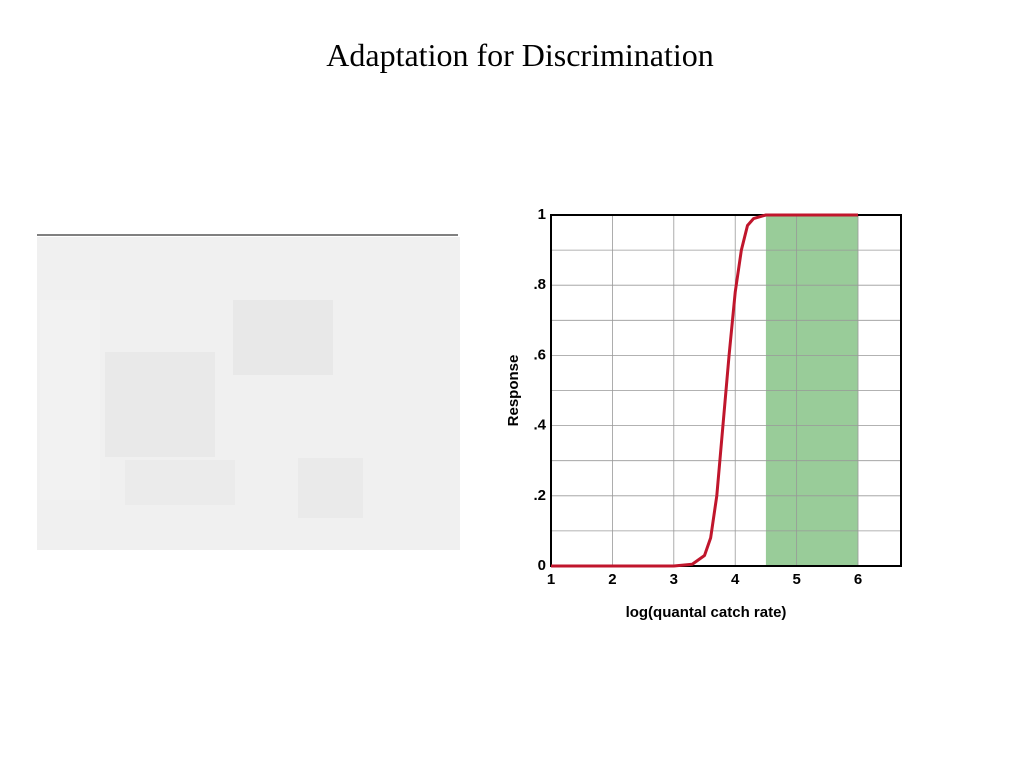  What do you see at coordinates (539, 354) in the screenshot?
I see `y-tick-label: .6` at bounding box center [539, 354].